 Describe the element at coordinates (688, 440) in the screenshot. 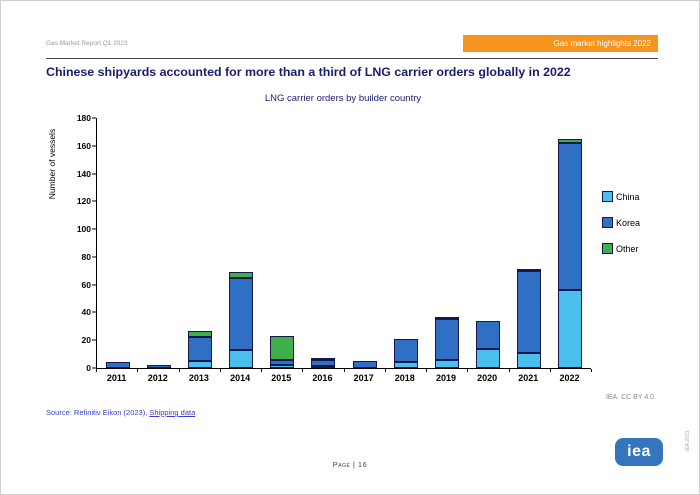

I see `side-note: IEA 2023` at that location.